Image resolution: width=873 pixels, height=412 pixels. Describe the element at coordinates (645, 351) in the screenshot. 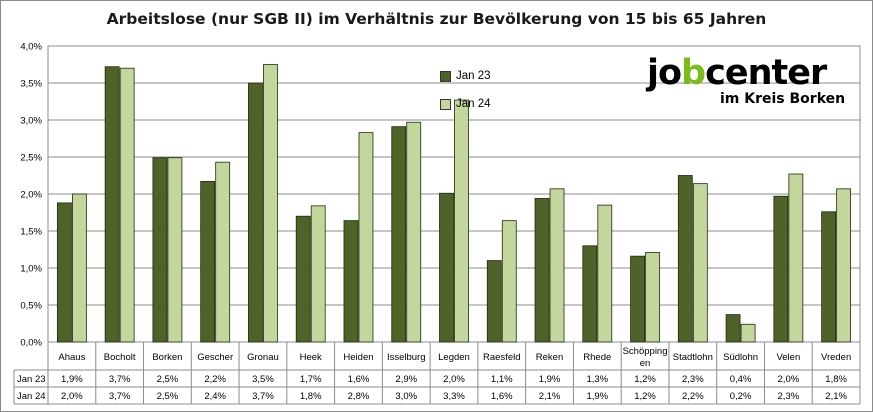

I see `x-tick-label-line1: Schöpping` at that location.